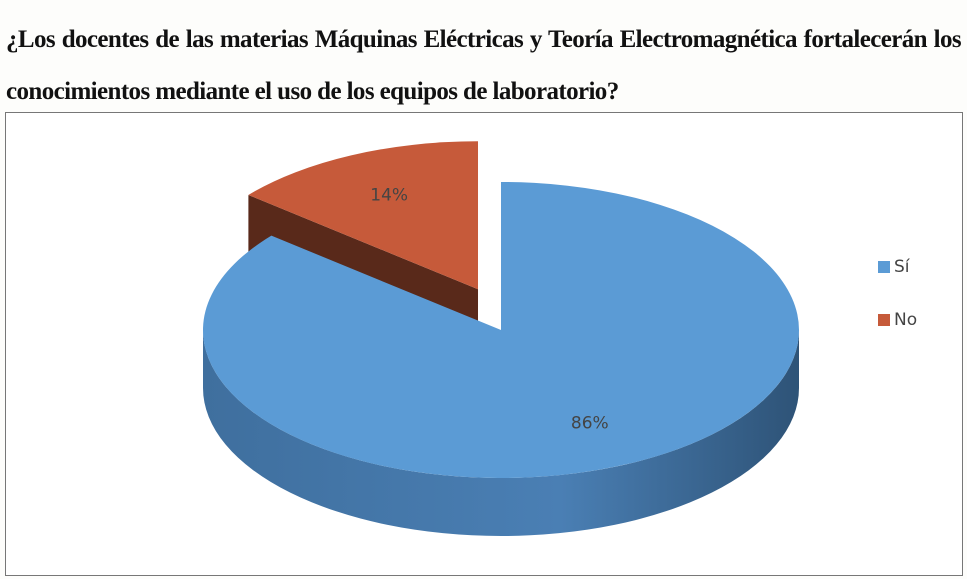 This screenshot has width=967, height=579. What do you see at coordinates (389, 196) in the screenshot?
I see `data-label: 14%` at bounding box center [389, 196].